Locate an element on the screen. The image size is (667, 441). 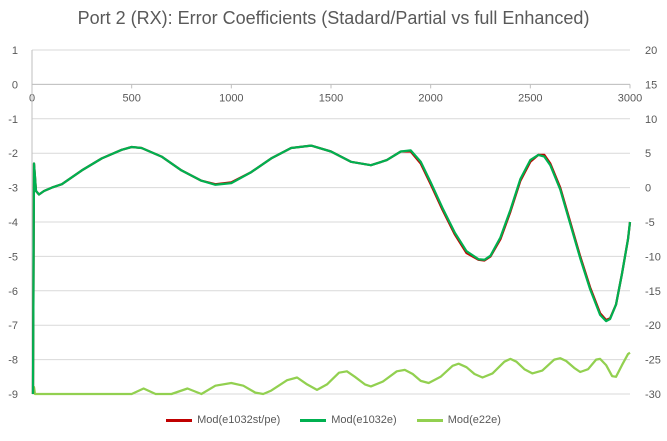
legend-label: Mod(e1032st/pe) is located at coordinates (239, 420).